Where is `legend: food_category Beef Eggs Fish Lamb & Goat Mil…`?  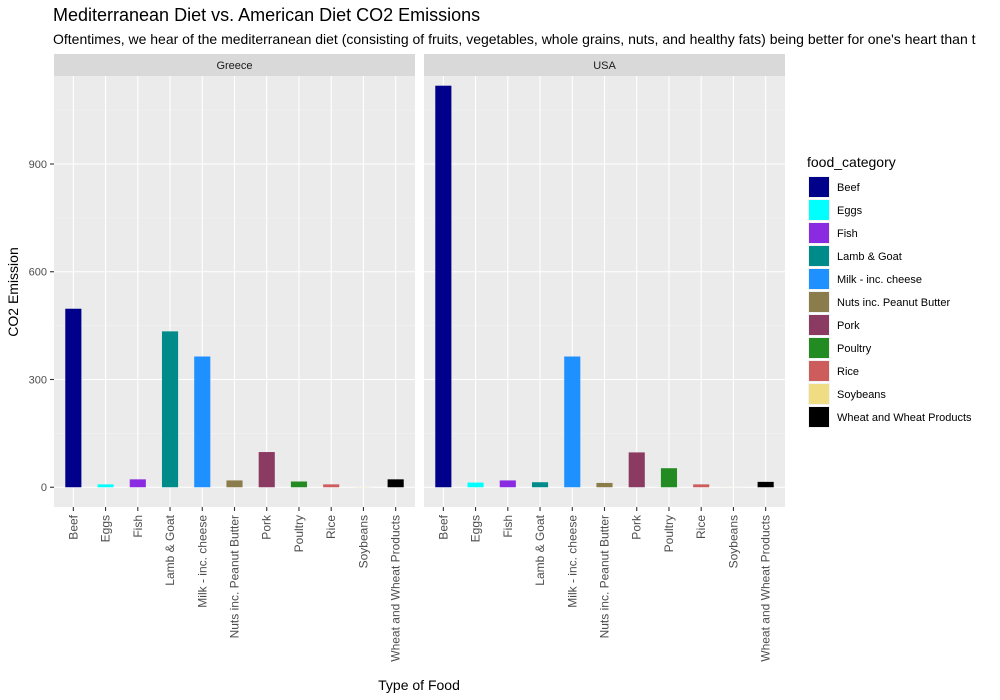 legend: food_category Beef Eggs Fish Lamb & Goat Mil… is located at coordinates (889, 291).